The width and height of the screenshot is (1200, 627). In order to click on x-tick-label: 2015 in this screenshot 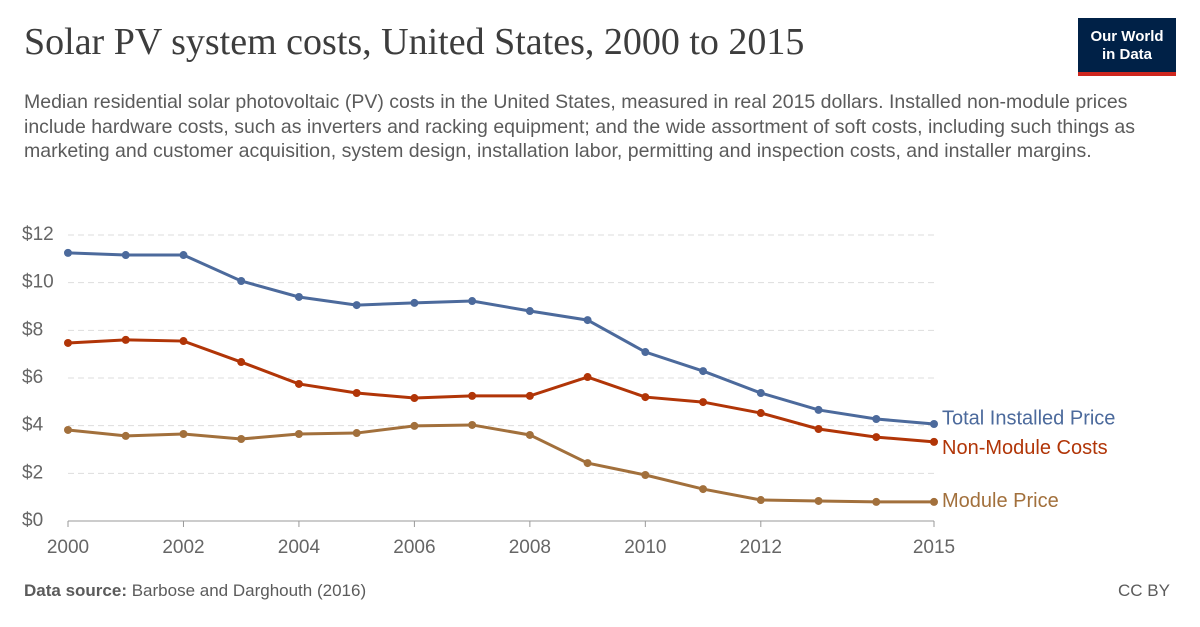, I will do `click(934, 547)`.